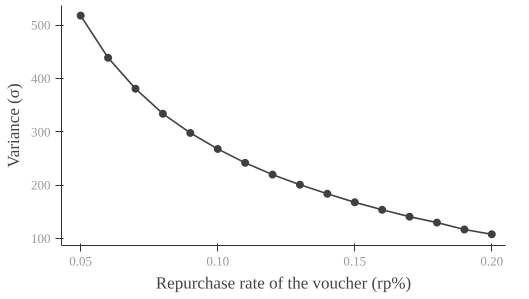 The image size is (529, 299). Describe the element at coordinates (218, 261) in the screenshot. I see `x-tick-label: 0.10` at that location.